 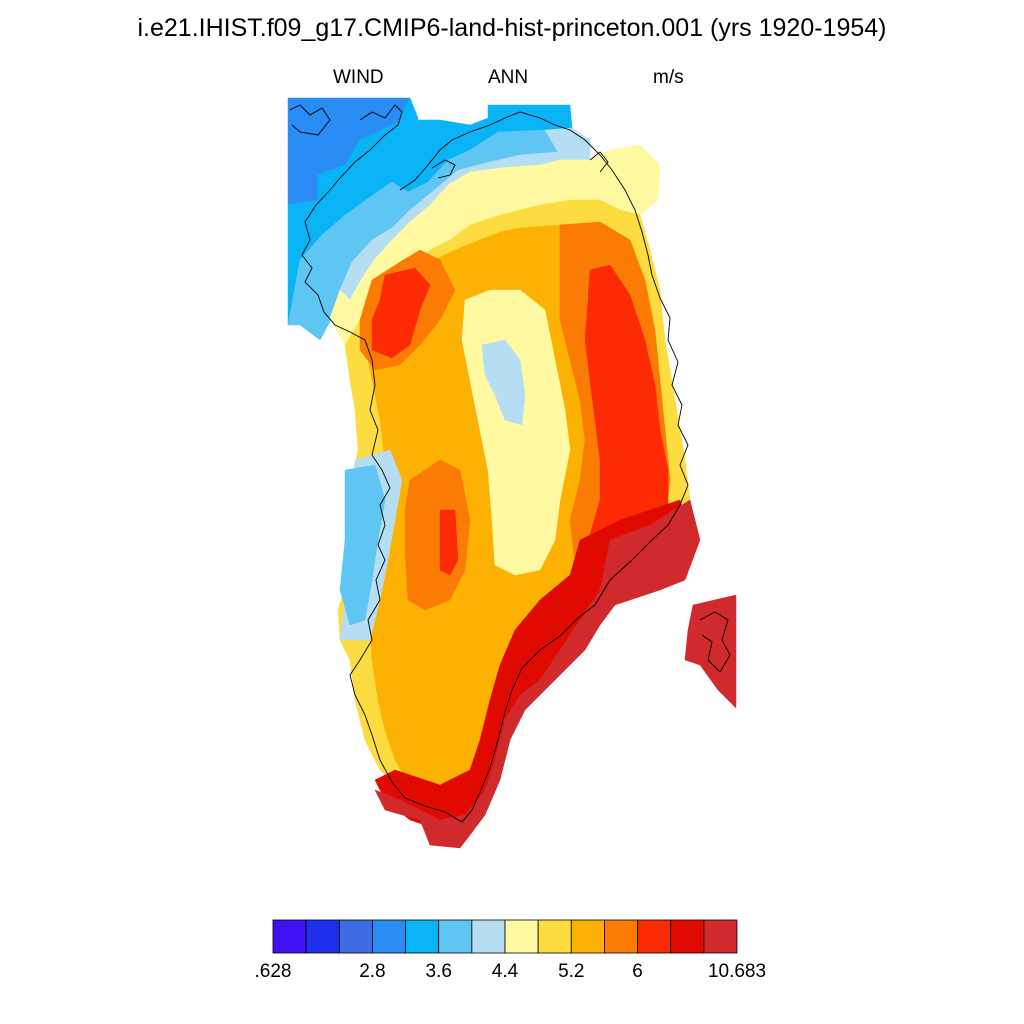 What do you see at coordinates (571, 971) in the screenshot?
I see `colorbar-tick-label: 5.2` at bounding box center [571, 971].